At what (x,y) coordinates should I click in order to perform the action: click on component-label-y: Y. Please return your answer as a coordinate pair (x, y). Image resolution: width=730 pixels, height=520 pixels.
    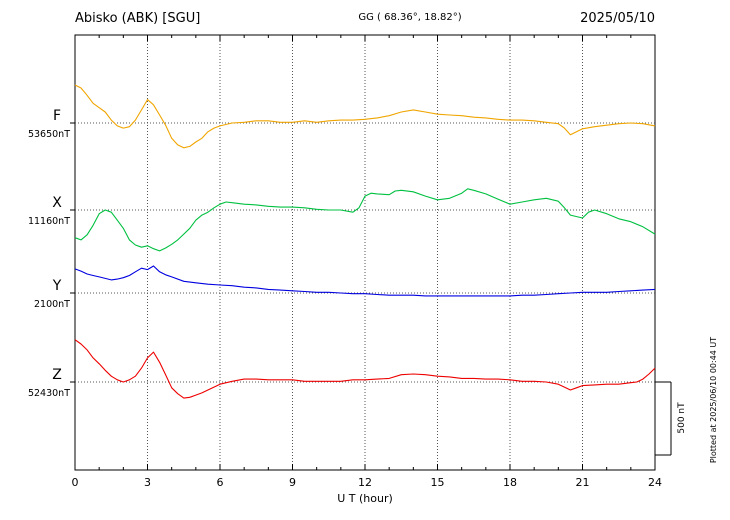
    Looking at the image, I should click on (57, 286).